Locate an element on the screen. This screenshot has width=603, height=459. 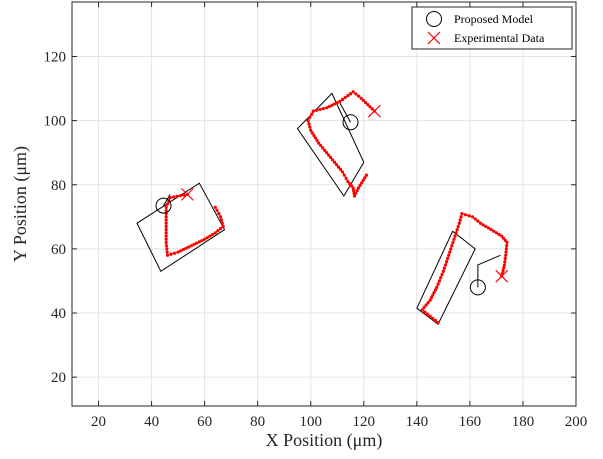
model-marker is located at coordinates (163, 205).